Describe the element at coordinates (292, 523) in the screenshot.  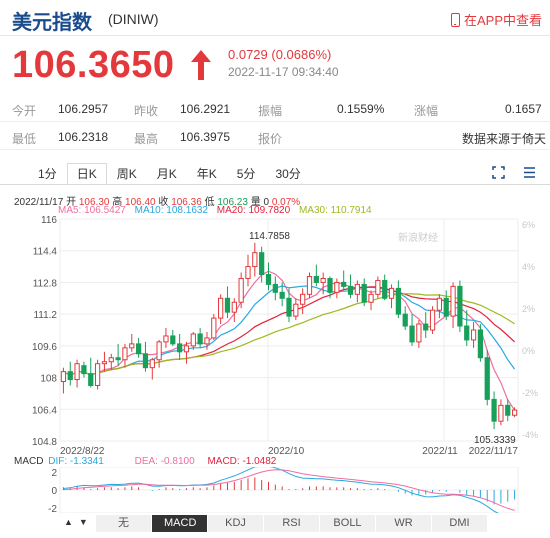
I see `tab-rsi: RSI` at that location.